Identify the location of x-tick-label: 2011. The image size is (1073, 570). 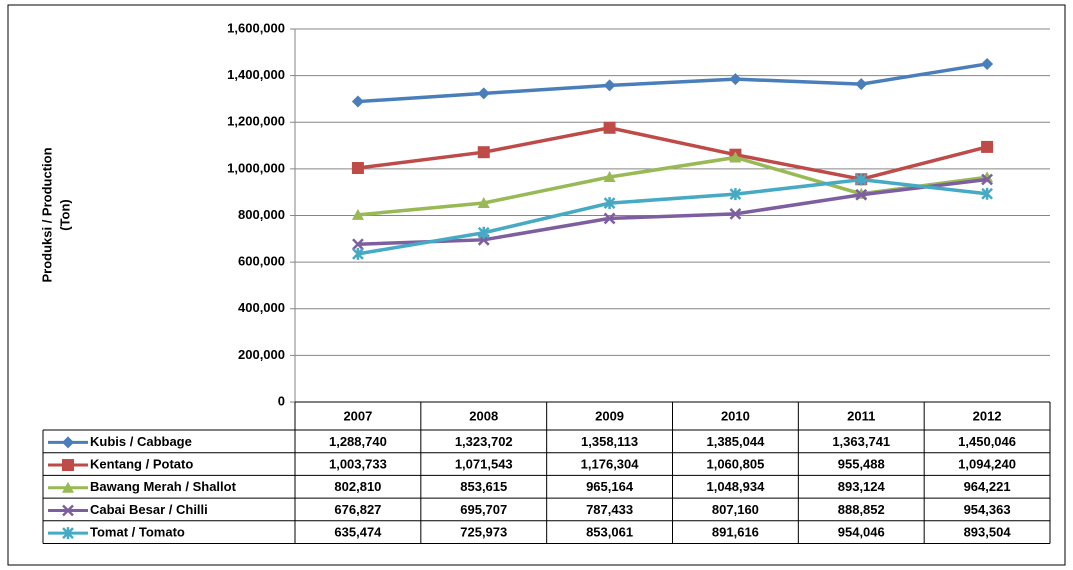
(861, 415).